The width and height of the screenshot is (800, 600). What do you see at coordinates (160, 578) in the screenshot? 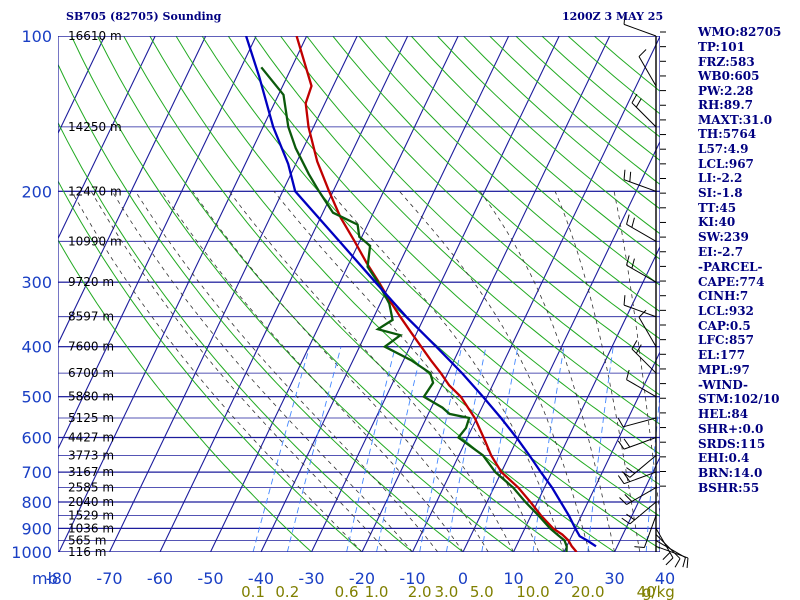
I see `temperature-tick-label: -60` at bounding box center [160, 578].